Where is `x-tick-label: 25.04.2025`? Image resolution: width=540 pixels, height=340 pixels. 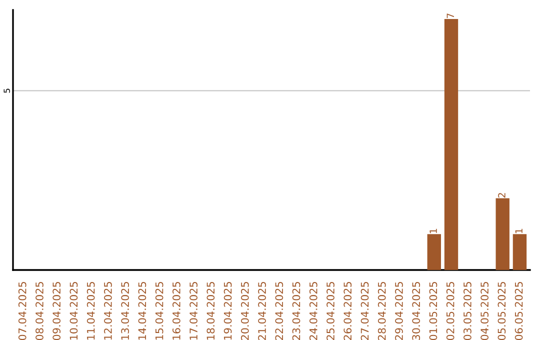
x-tick-label: 25.04.2025 is located at coordinates (330, 311).